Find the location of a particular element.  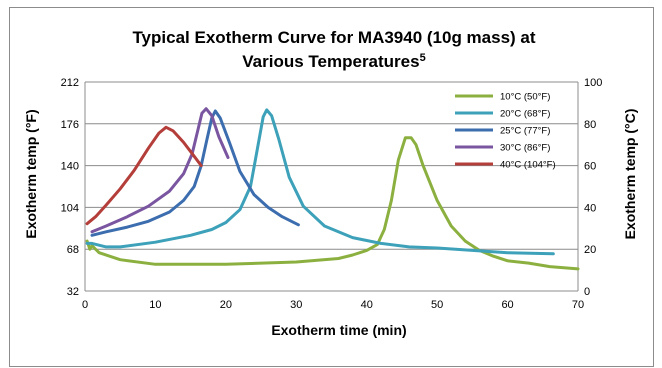

y-tick-label-left: 68 is located at coordinates (73, 250).